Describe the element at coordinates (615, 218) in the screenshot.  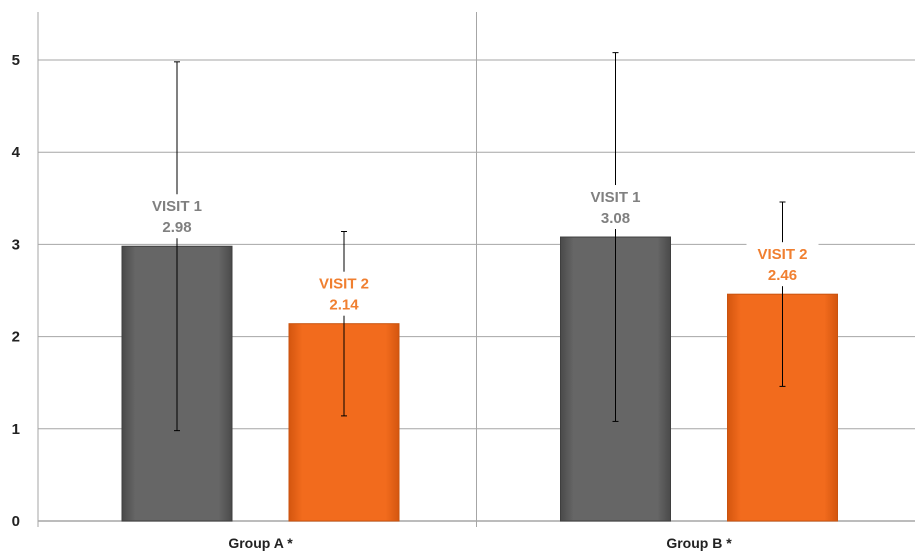
I see `data-label-value: 3.08` at that location.